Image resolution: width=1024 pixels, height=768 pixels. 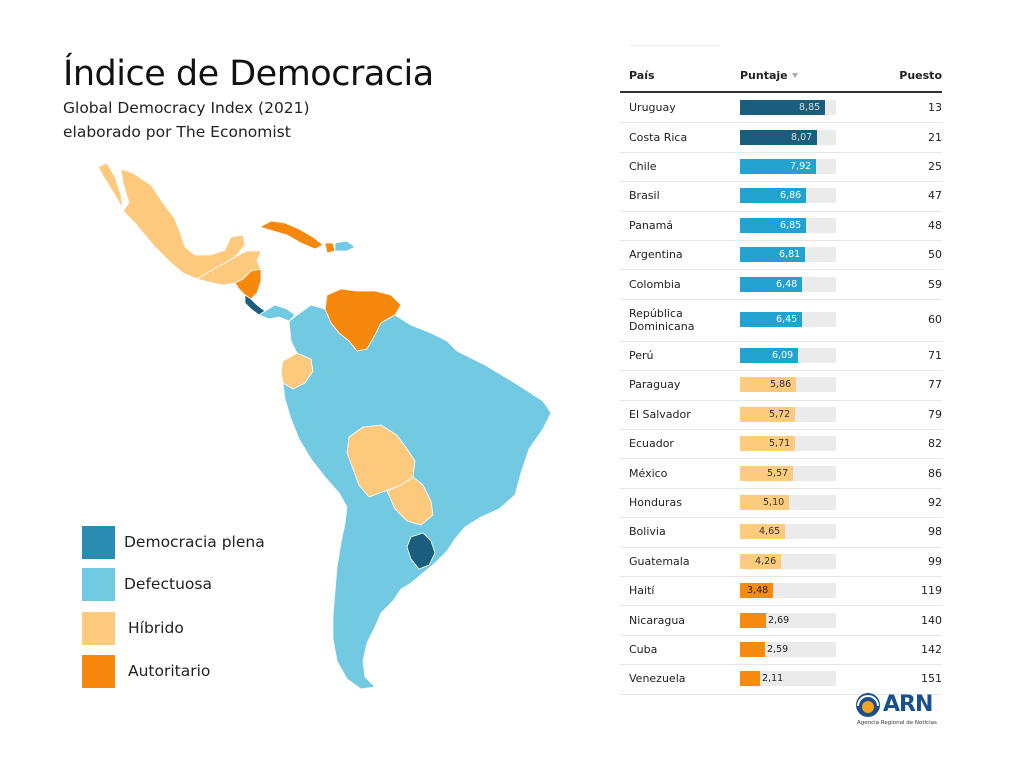 What do you see at coordinates (641, 355) in the screenshot?
I see `country-name: Perú` at bounding box center [641, 355].